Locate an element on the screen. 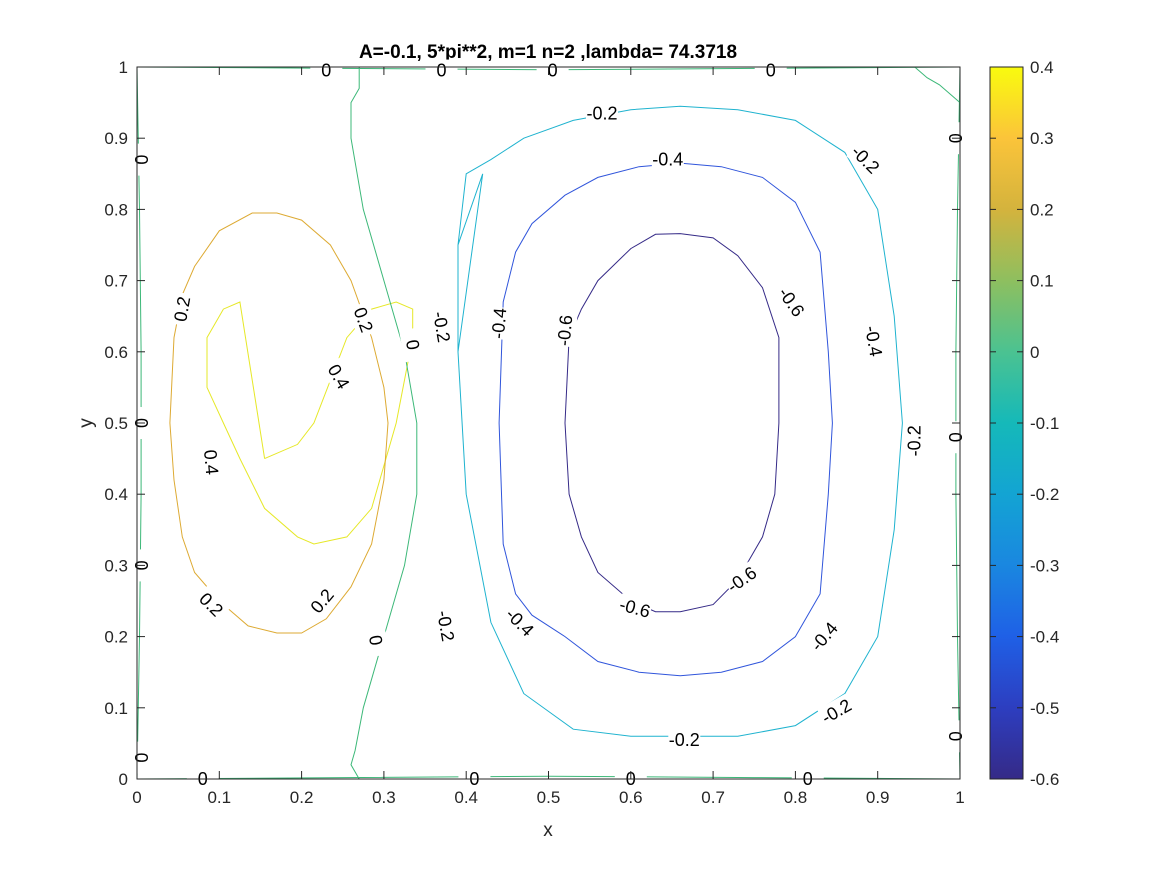  x-tick-label: 0.7 is located at coordinates (713, 797).